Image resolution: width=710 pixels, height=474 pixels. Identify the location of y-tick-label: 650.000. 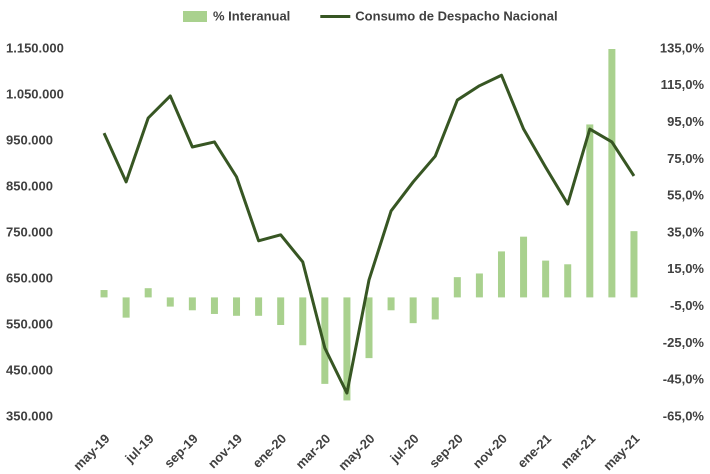
(29, 277).